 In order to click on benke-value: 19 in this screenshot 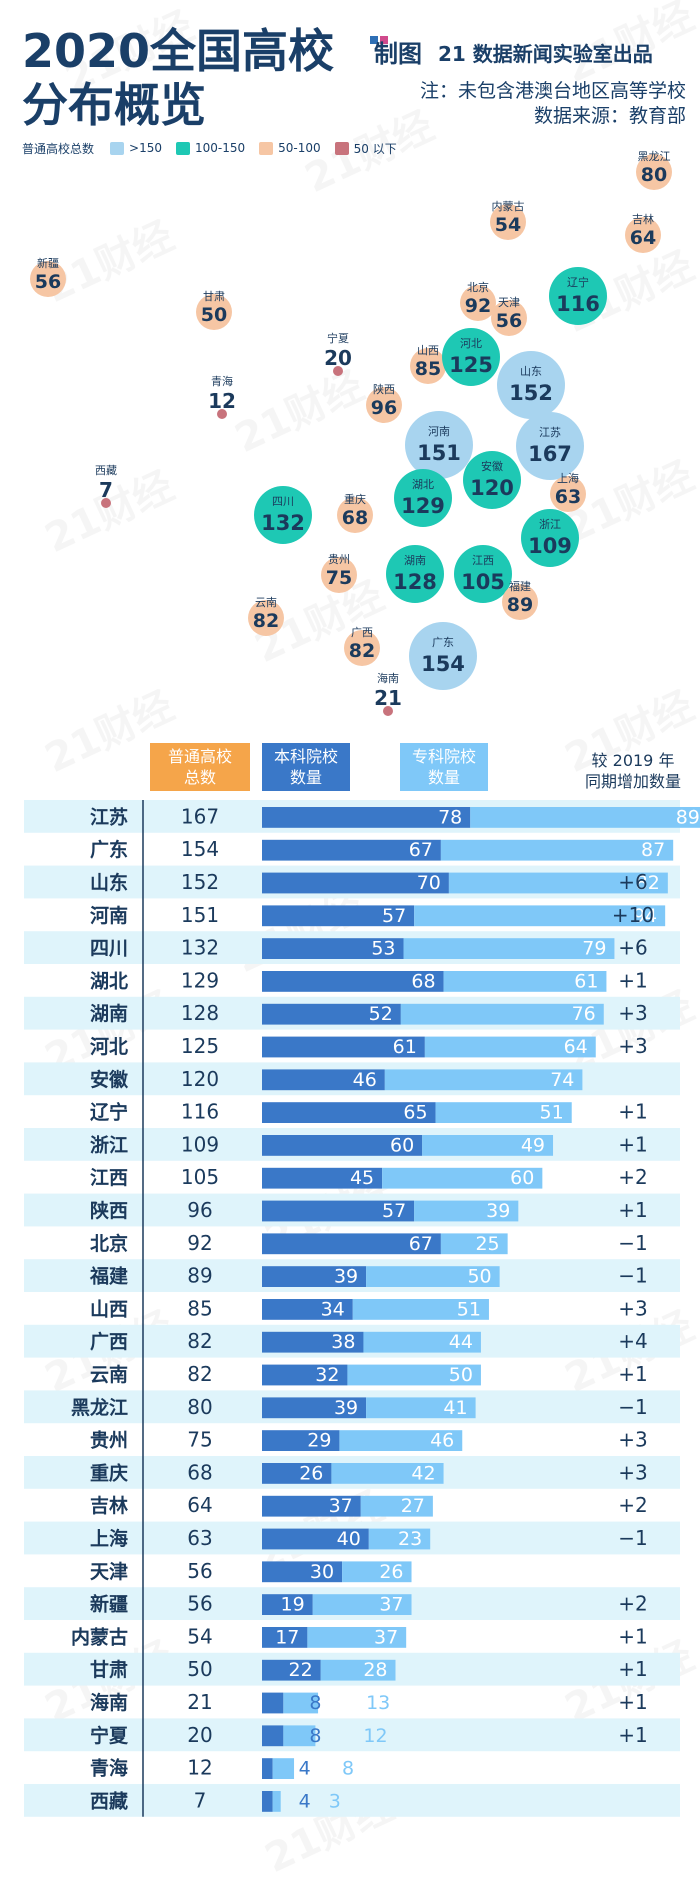, I will do `click(293, 1605)`.